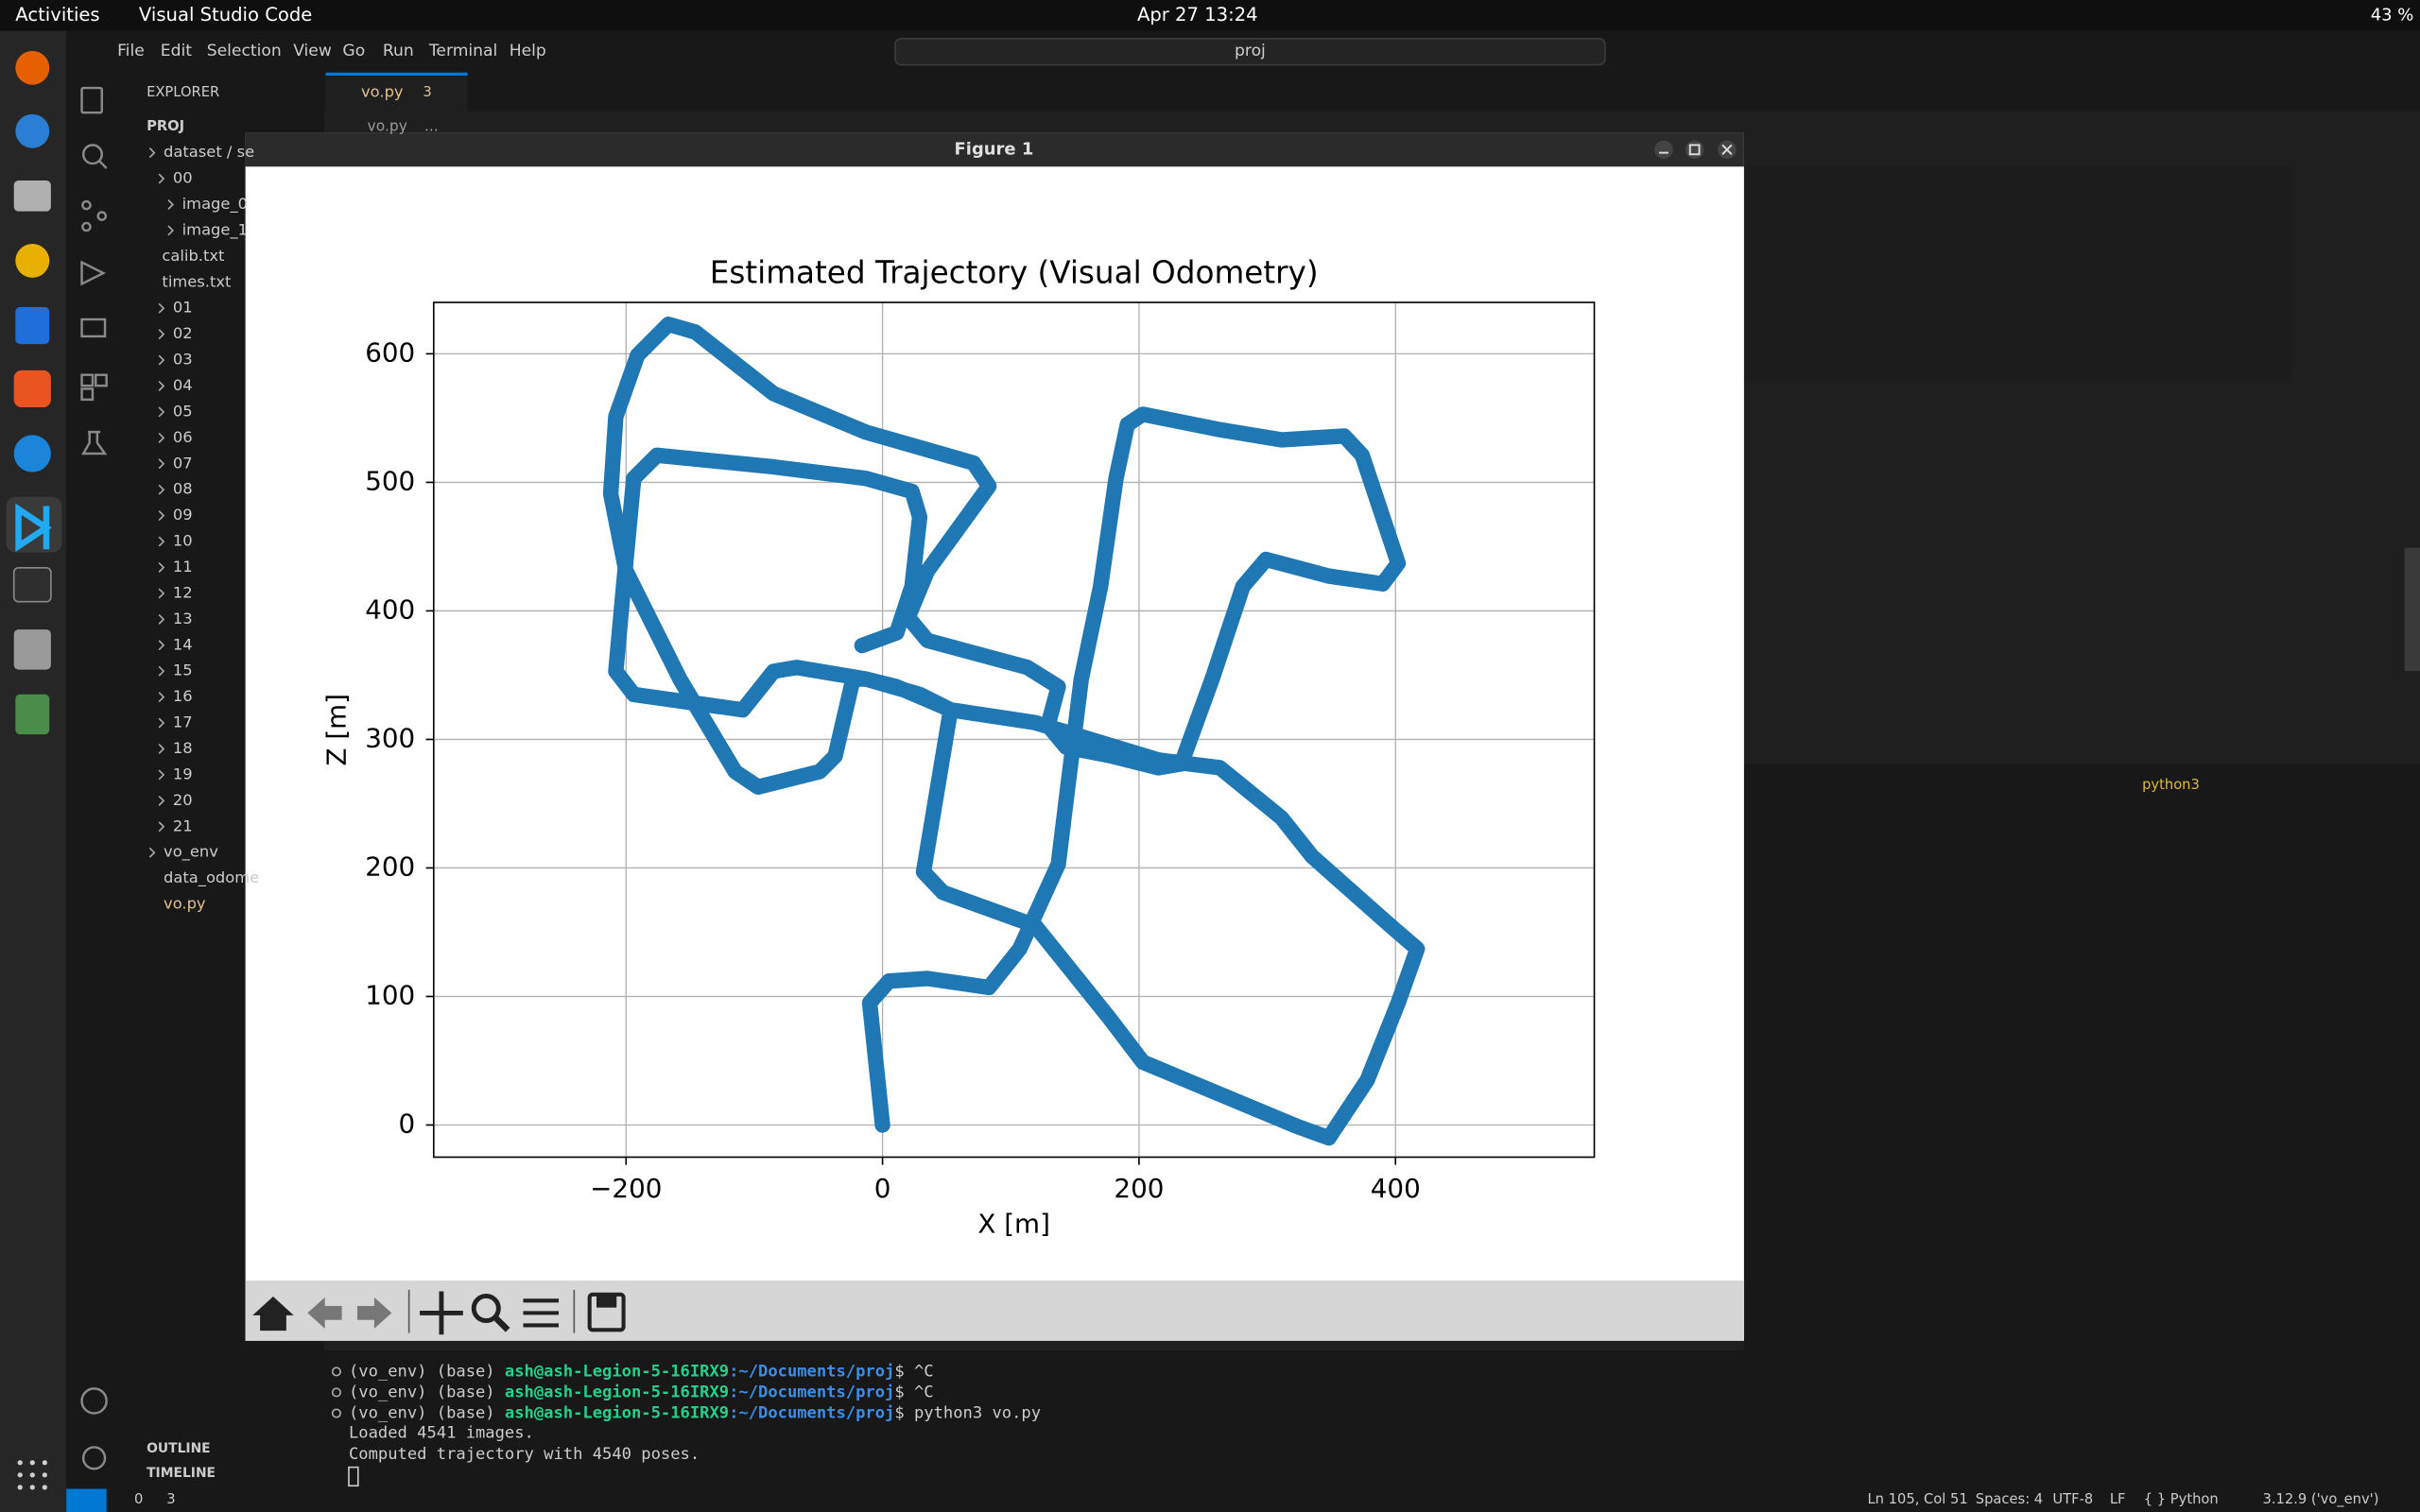  What do you see at coordinates (1013, 1223) in the screenshot?
I see `x-axis-label: X [m]` at bounding box center [1013, 1223].